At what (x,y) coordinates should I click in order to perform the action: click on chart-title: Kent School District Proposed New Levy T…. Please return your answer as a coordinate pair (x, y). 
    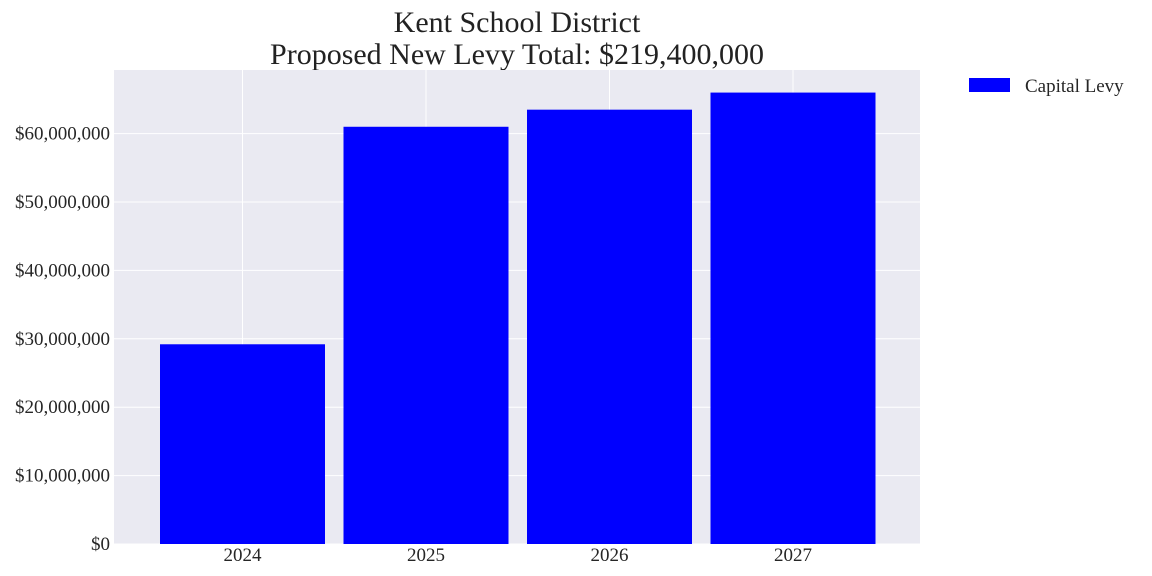
    Looking at the image, I should click on (517, 38).